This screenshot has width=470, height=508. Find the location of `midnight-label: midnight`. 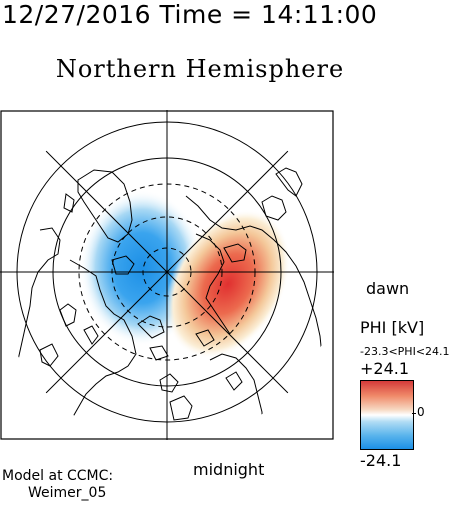

midnight-label: midnight is located at coordinates (229, 469).